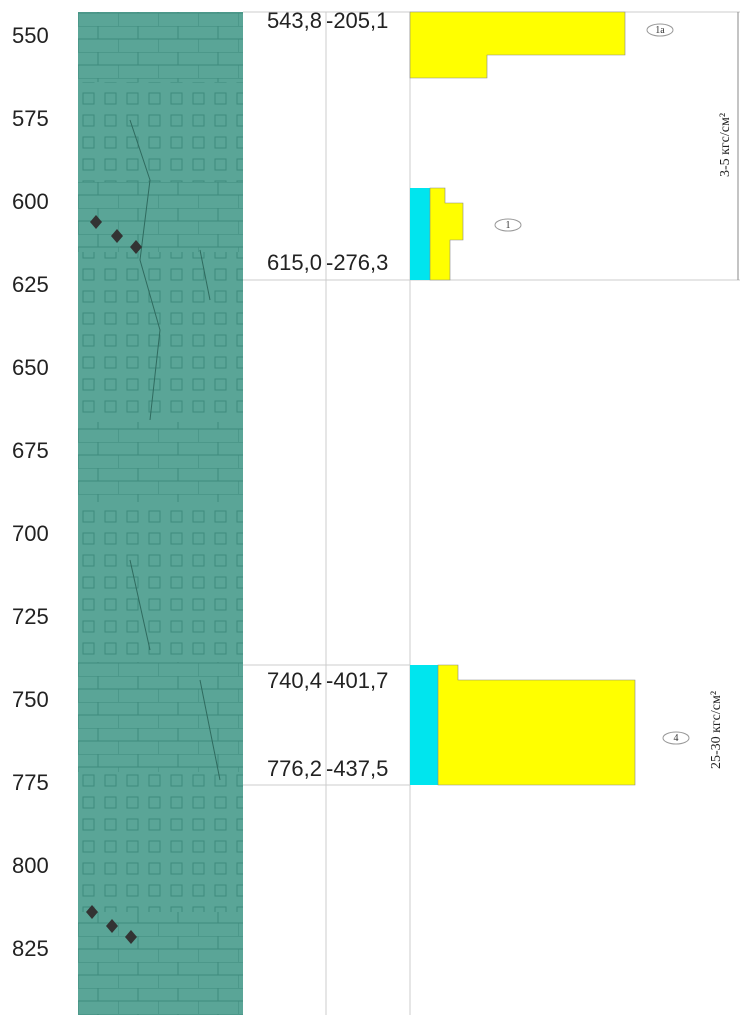 The height and width of the screenshot is (1015, 742). What do you see at coordinates (357, 262) in the screenshot?
I see `interval-abs: -276,3` at bounding box center [357, 262].